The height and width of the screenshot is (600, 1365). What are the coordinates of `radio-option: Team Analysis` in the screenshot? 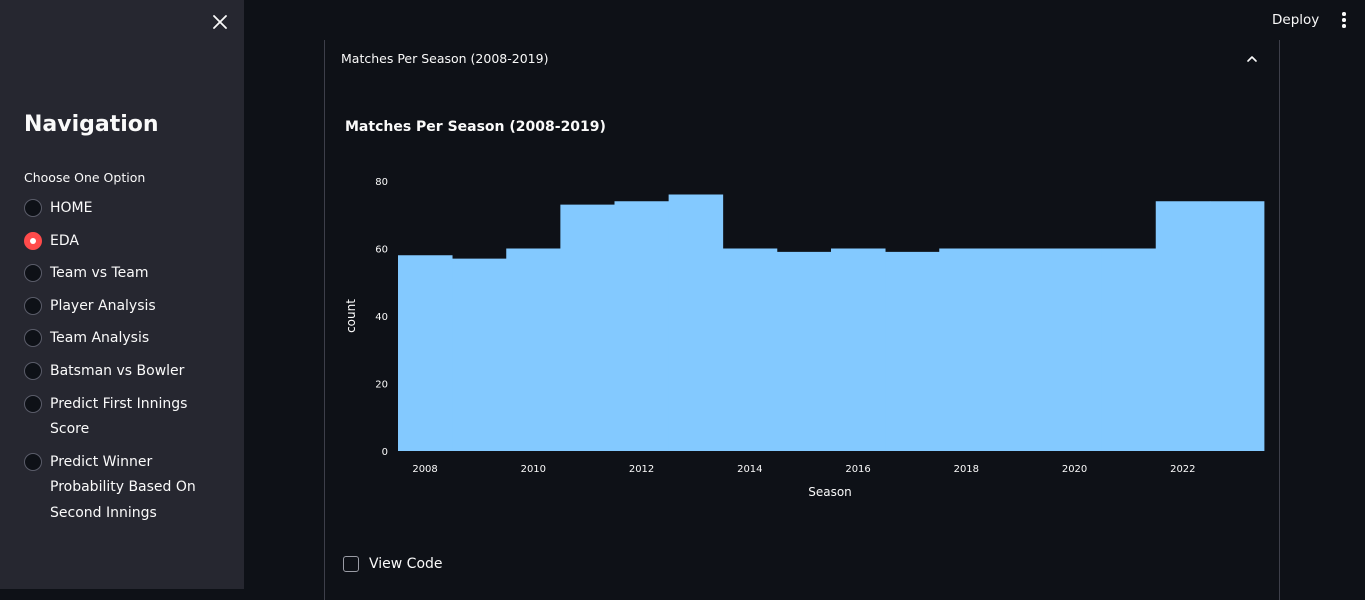 It's located at (124, 339).